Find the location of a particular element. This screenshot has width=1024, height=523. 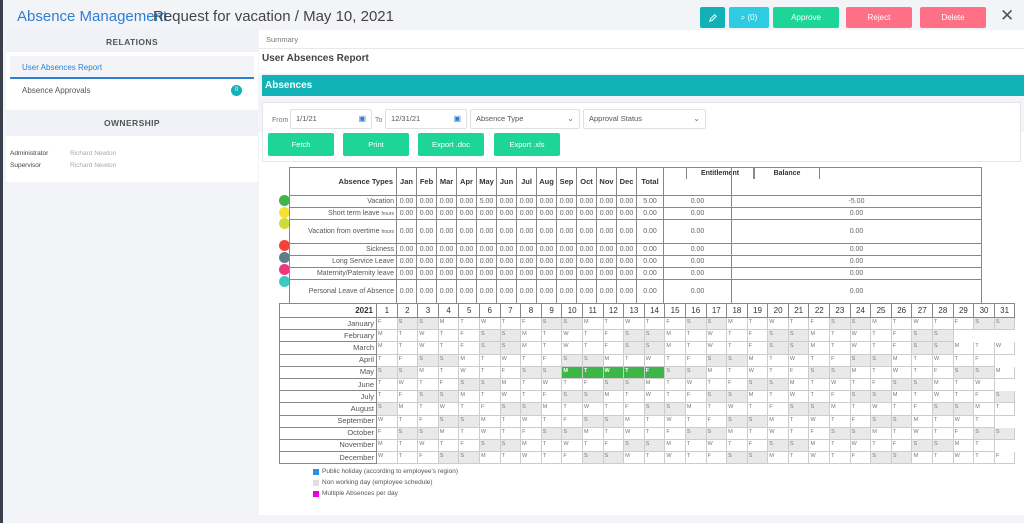

calendar-icon: ▣ is located at coordinates (362, 118).